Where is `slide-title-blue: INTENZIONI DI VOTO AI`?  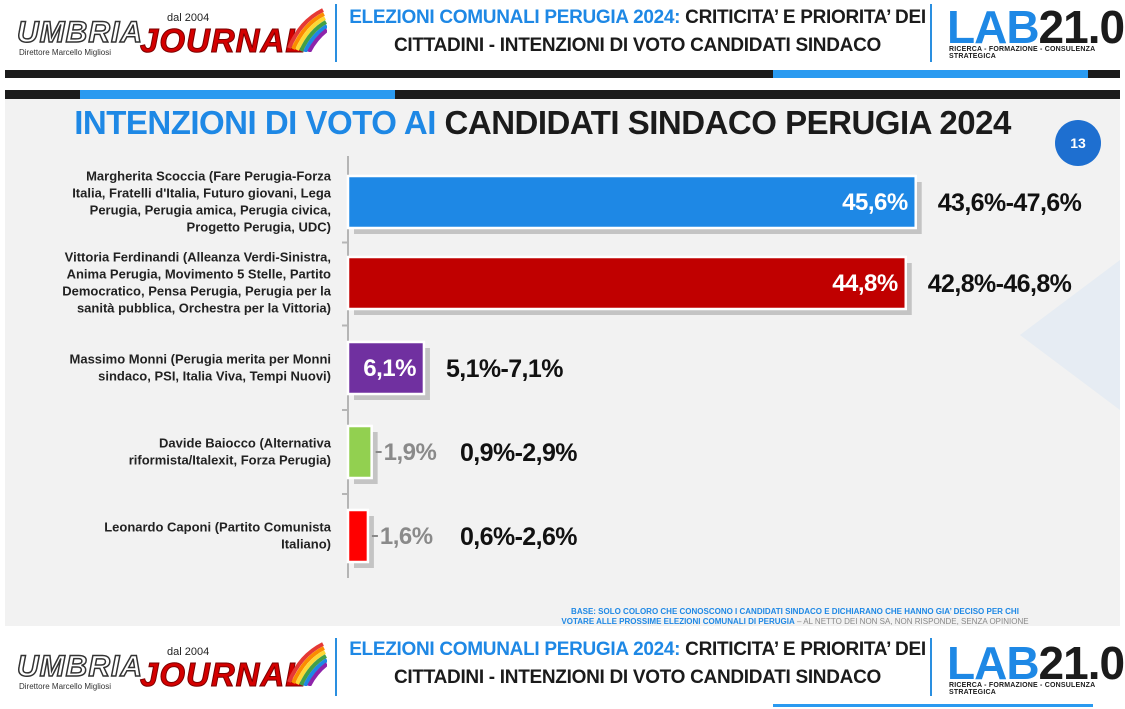 slide-title-blue: INTENZIONI DI VOTO AI is located at coordinates (255, 122).